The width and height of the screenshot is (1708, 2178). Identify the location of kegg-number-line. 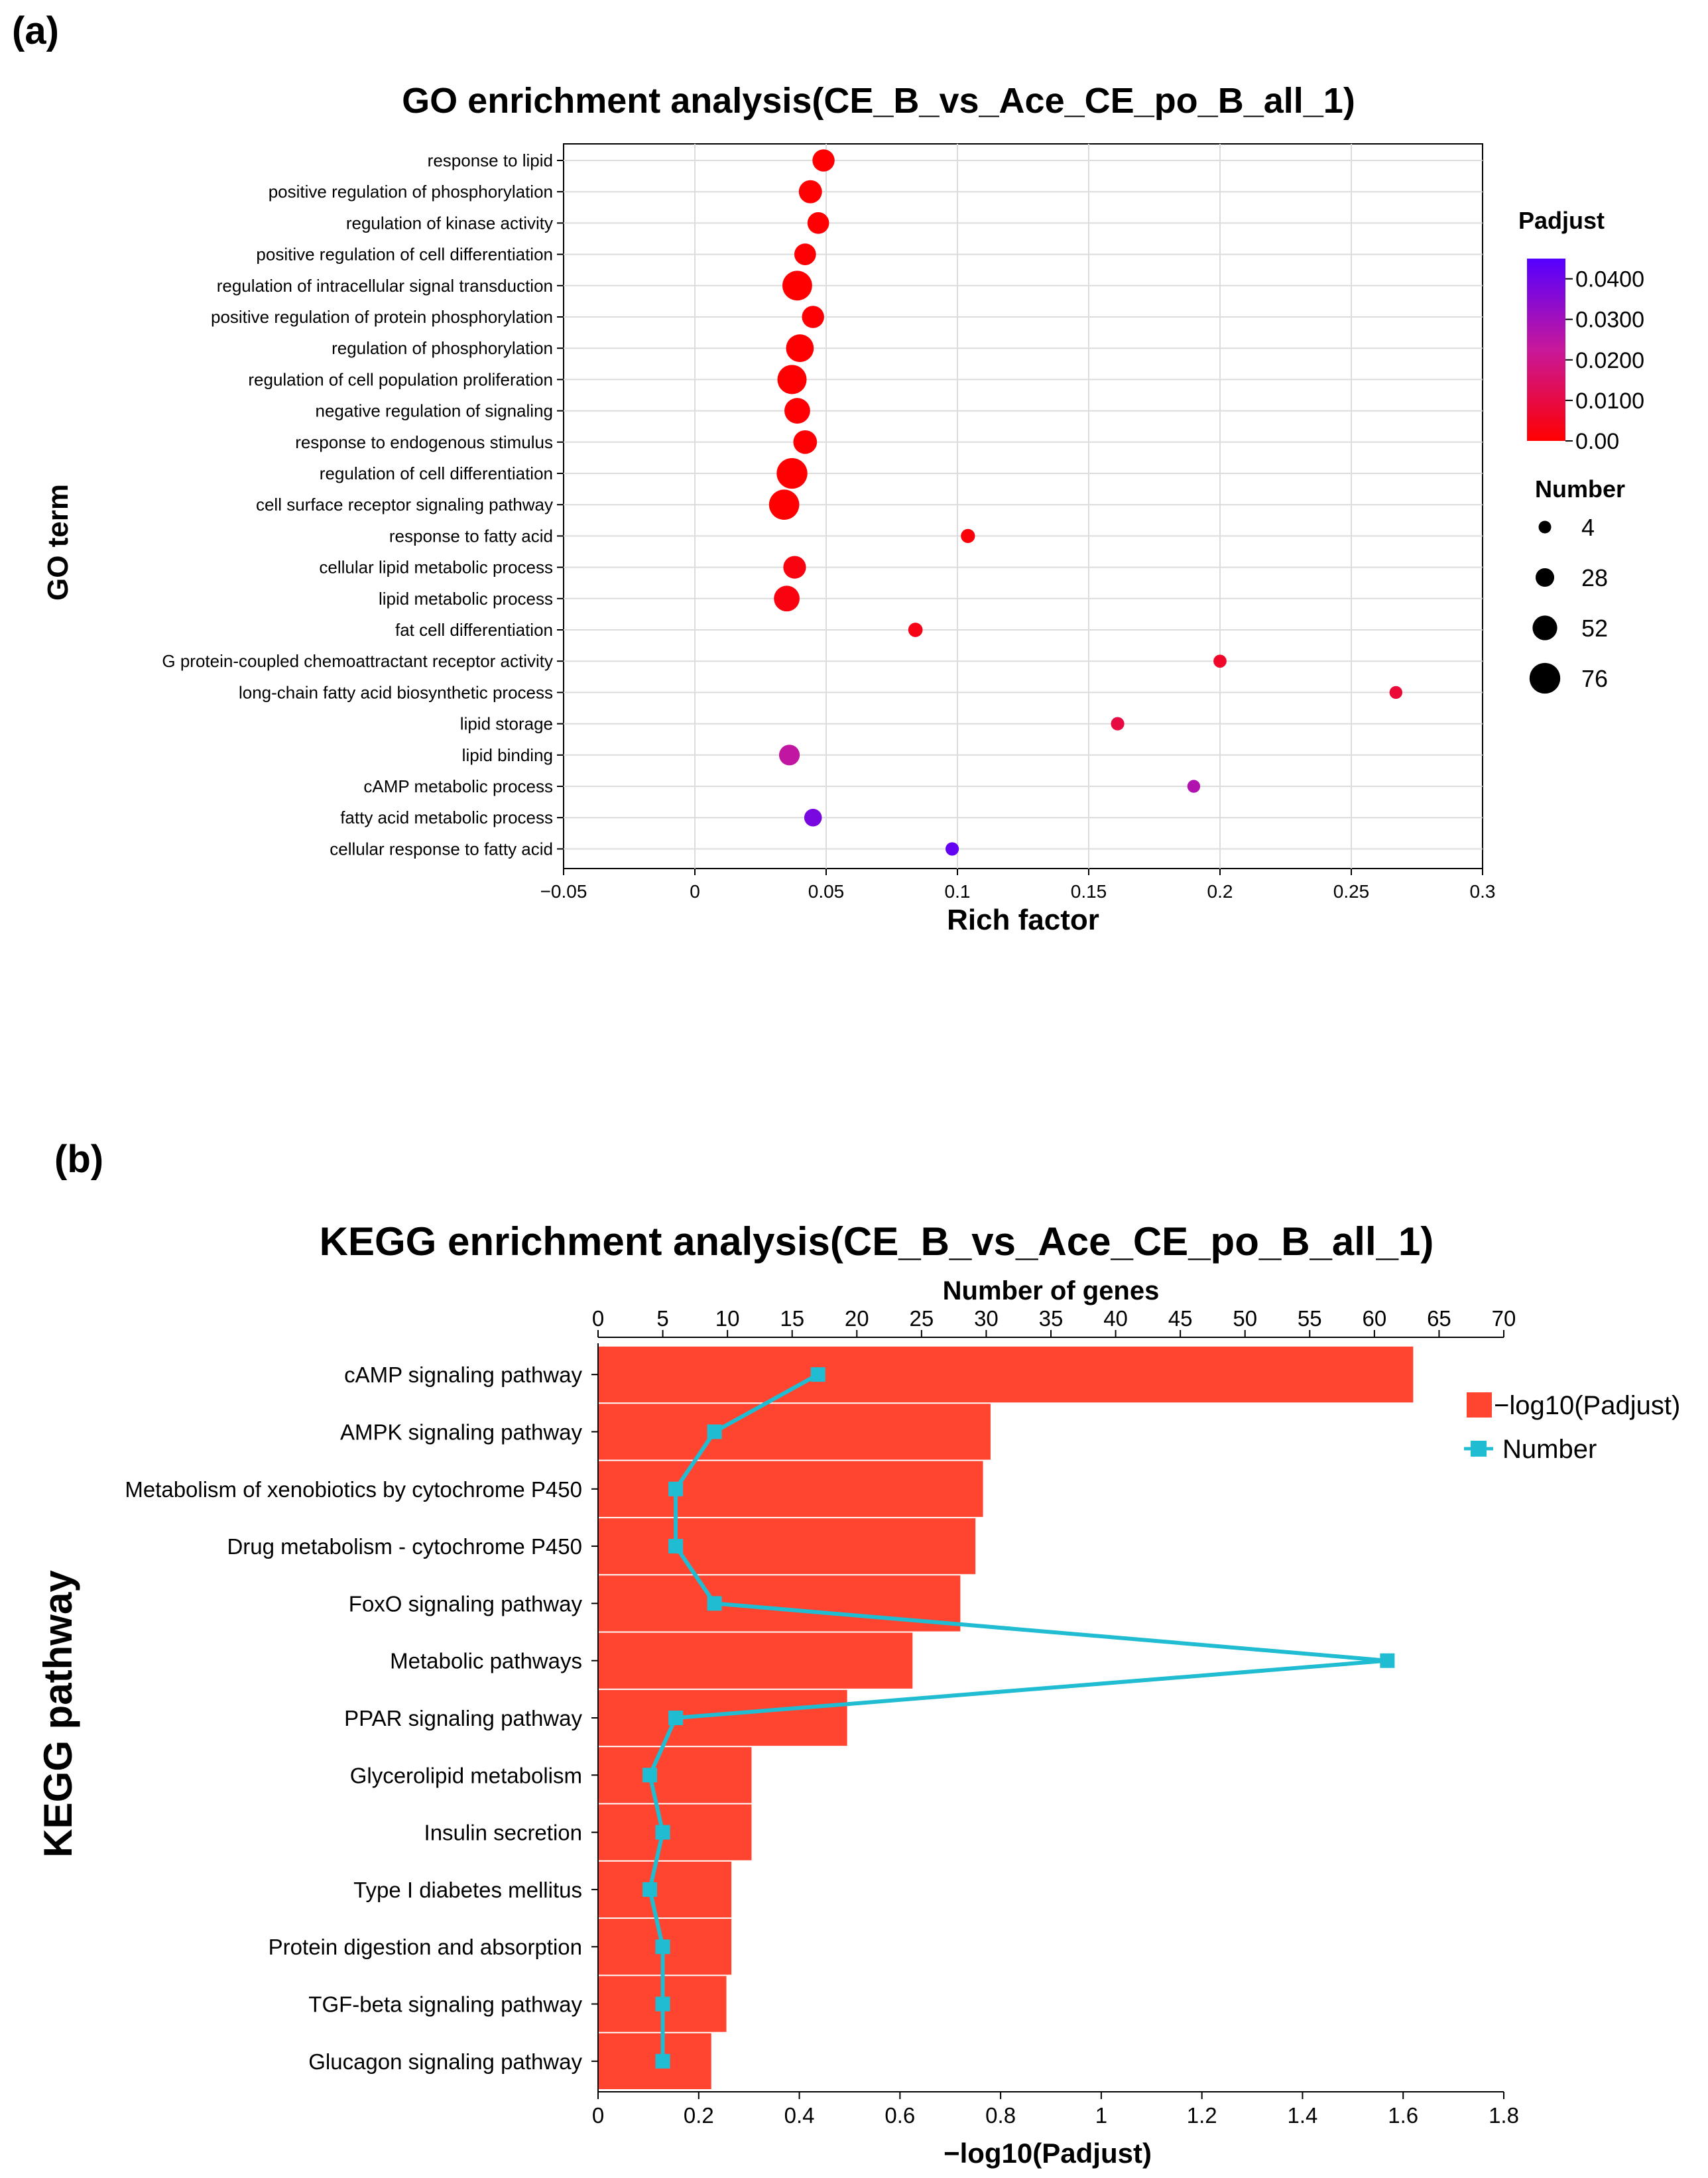
(1018, 1718).